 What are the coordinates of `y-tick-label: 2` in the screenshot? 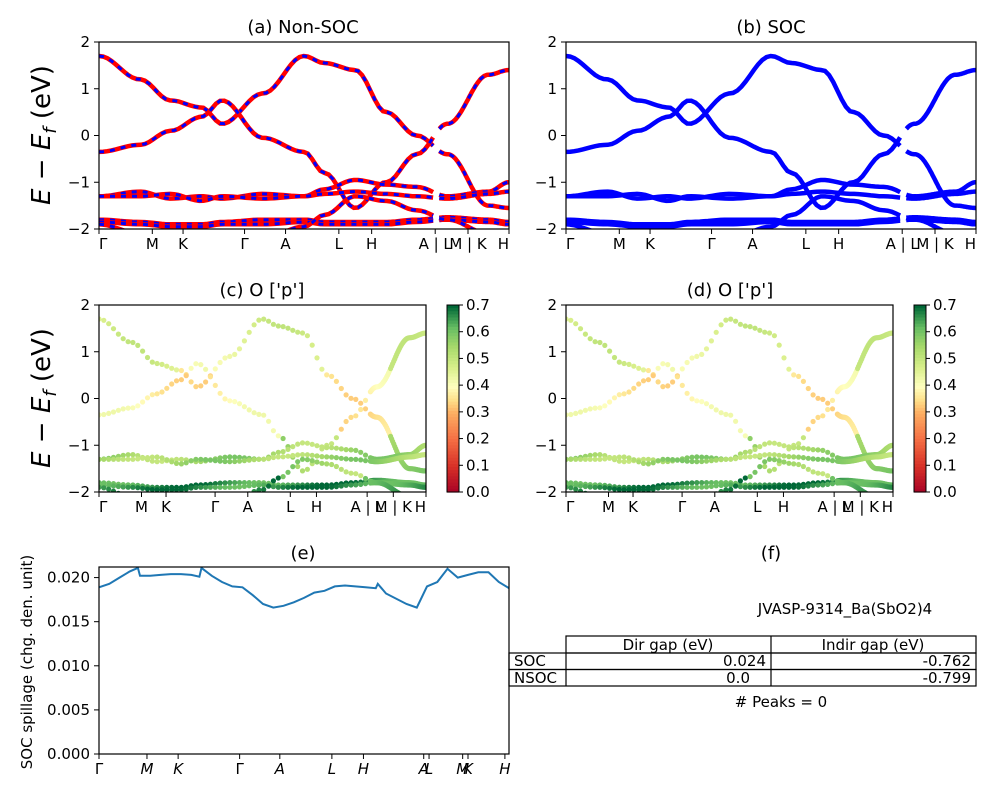 It's located at (85, 42).